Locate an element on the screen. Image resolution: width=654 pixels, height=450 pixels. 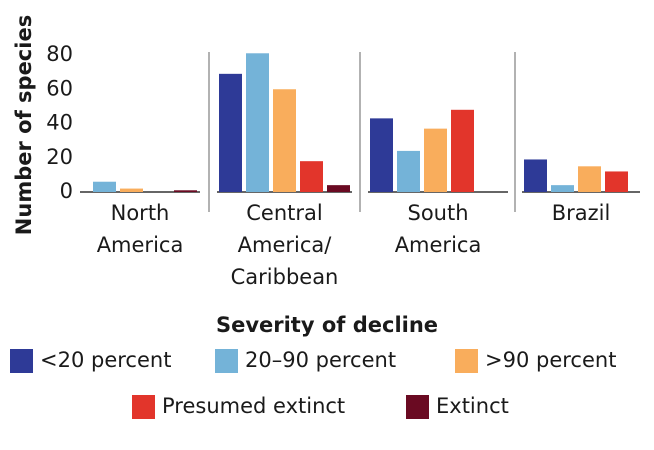
x-tick-label: North America is located at coordinates (140, 229).